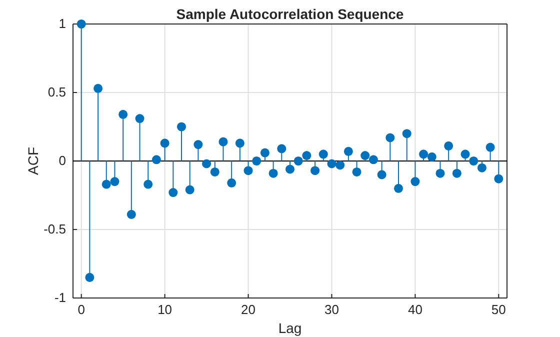 The height and width of the screenshot is (337, 560). What do you see at coordinates (290, 14) in the screenshot?
I see `chart-title: Sample Autocorrelation Sequence` at bounding box center [290, 14].